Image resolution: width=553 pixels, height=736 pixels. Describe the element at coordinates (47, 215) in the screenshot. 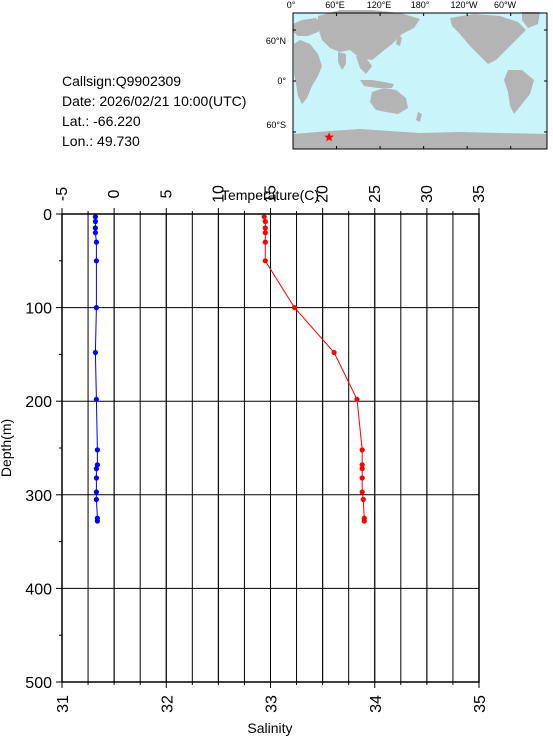

I see `depth-tick-label: 0` at that location.